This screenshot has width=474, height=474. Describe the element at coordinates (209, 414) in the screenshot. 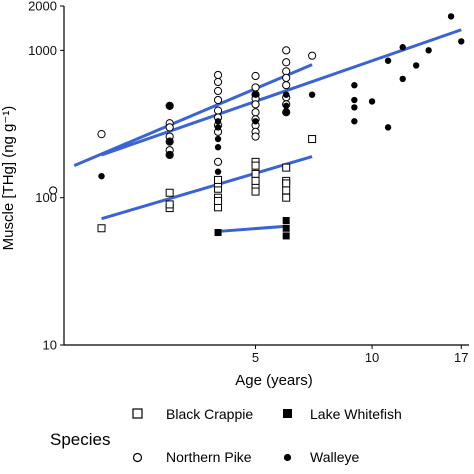

I see `legend-label-black-crappie: Black Crappie` at that location.